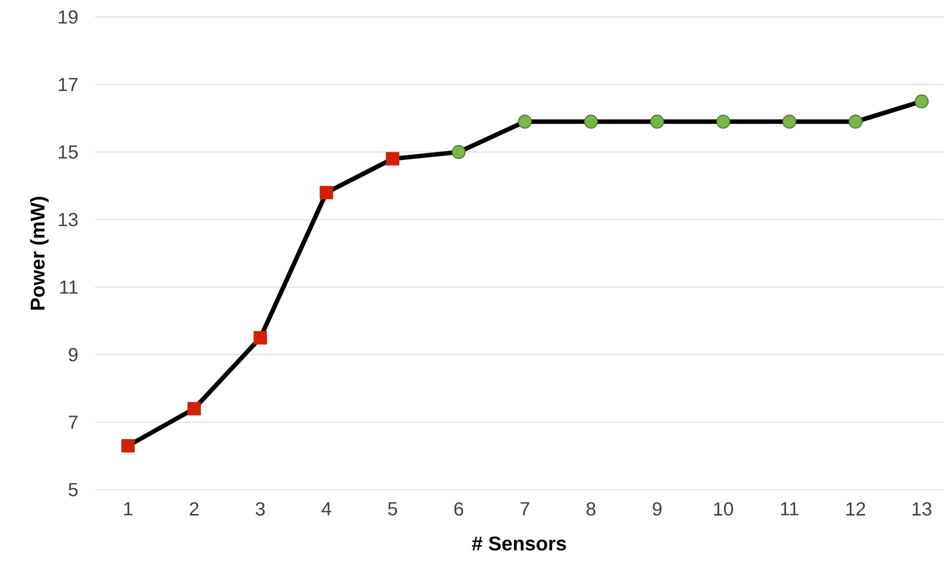 This screenshot has height=578, width=944. What do you see at coordinates (194, 509) in the screenshot?
I see `x-tick-label: 2` at bounding box center [194, 509].